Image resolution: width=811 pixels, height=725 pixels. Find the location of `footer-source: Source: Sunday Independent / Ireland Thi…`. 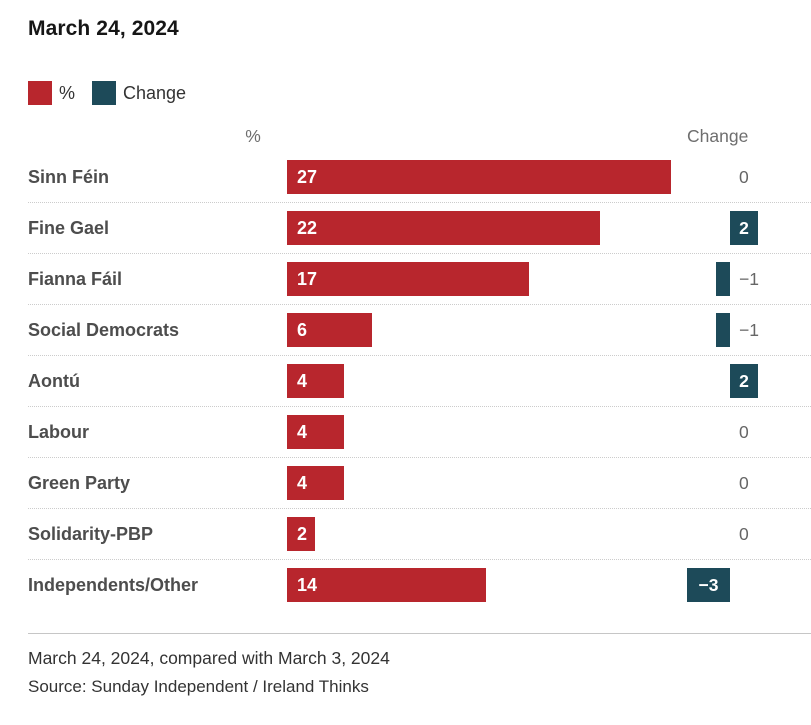

footer-source: Source: Sunday Independent / Ireland Thi… is located at coordinates (198, 686).